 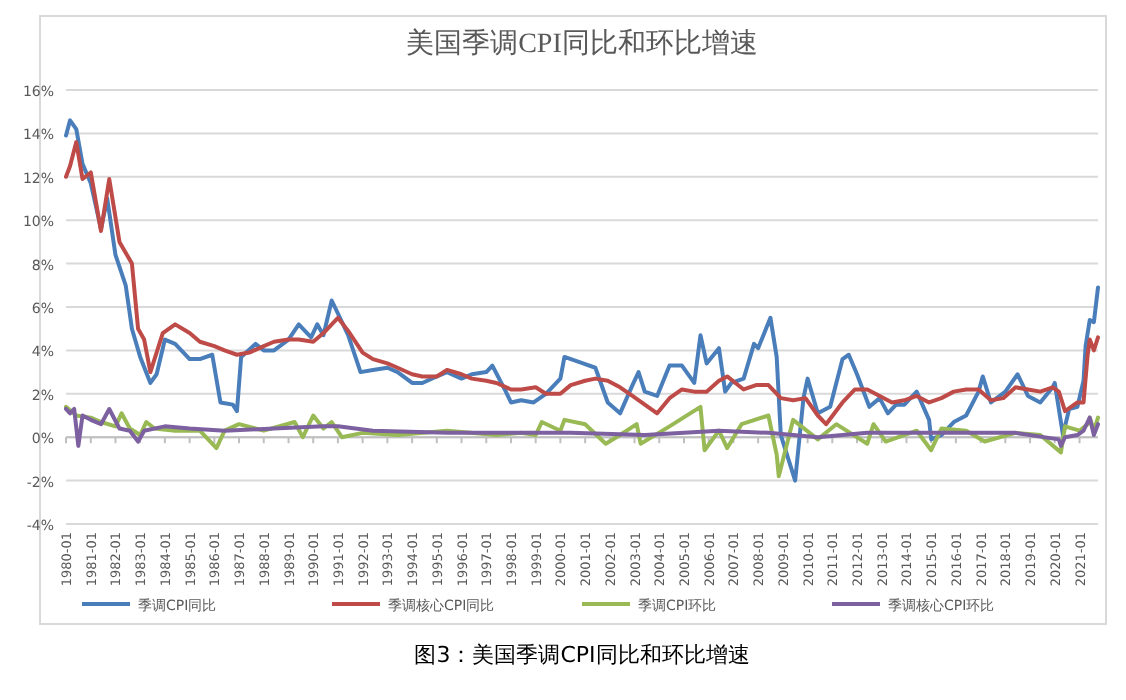 I want to click on caption: 图3：美国季调CPI同比和环比增速, so click(x=582, y=655).